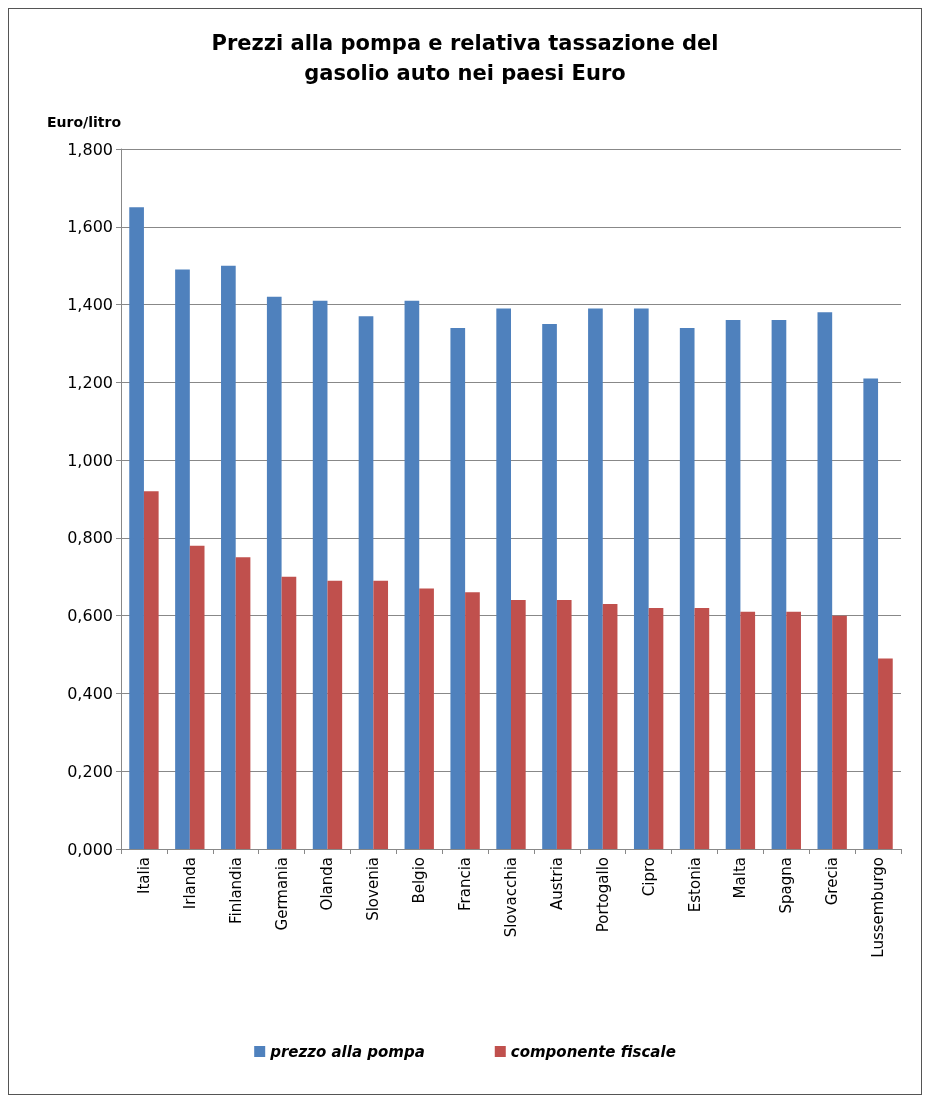  Describe the element at coordinates (143, 876) in the screenshot. I see `x-tick-label: Italia` at that location.